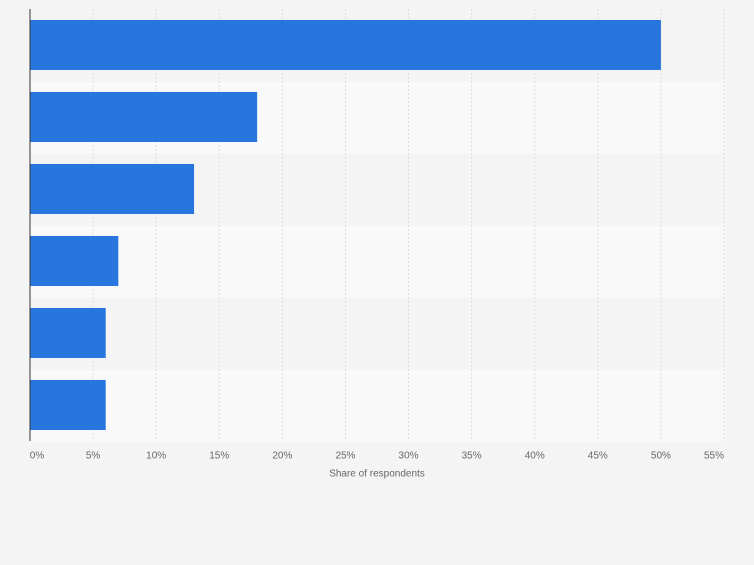 This screenshot has height=565, width=754. I want to click on x-tick-label: 15%, so click(219, 456).